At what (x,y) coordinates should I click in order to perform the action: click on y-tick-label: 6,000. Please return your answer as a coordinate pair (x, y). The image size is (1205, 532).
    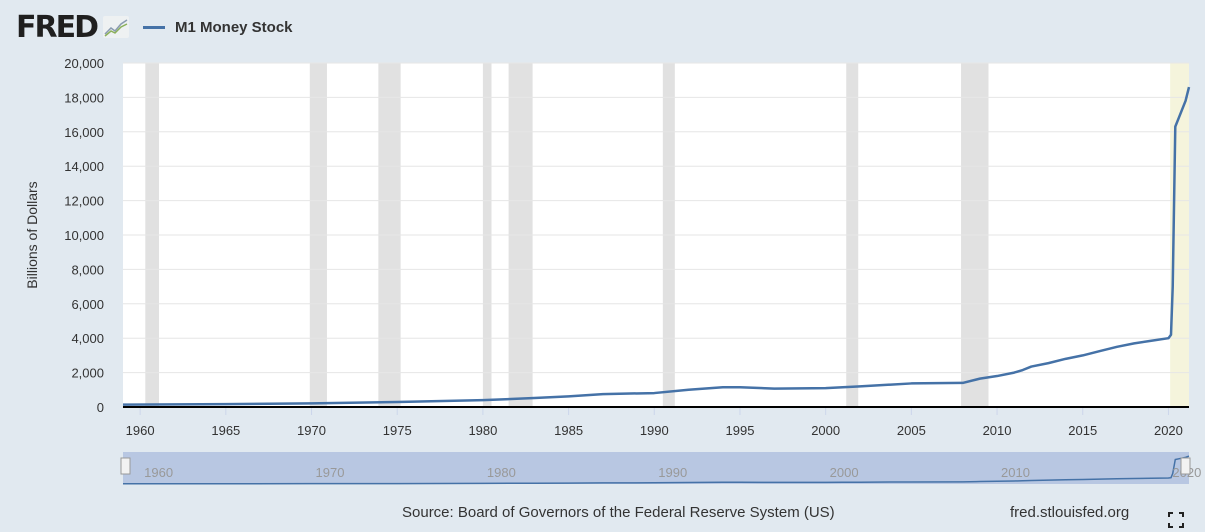
    Looking at the image, I should click on (87, 304).